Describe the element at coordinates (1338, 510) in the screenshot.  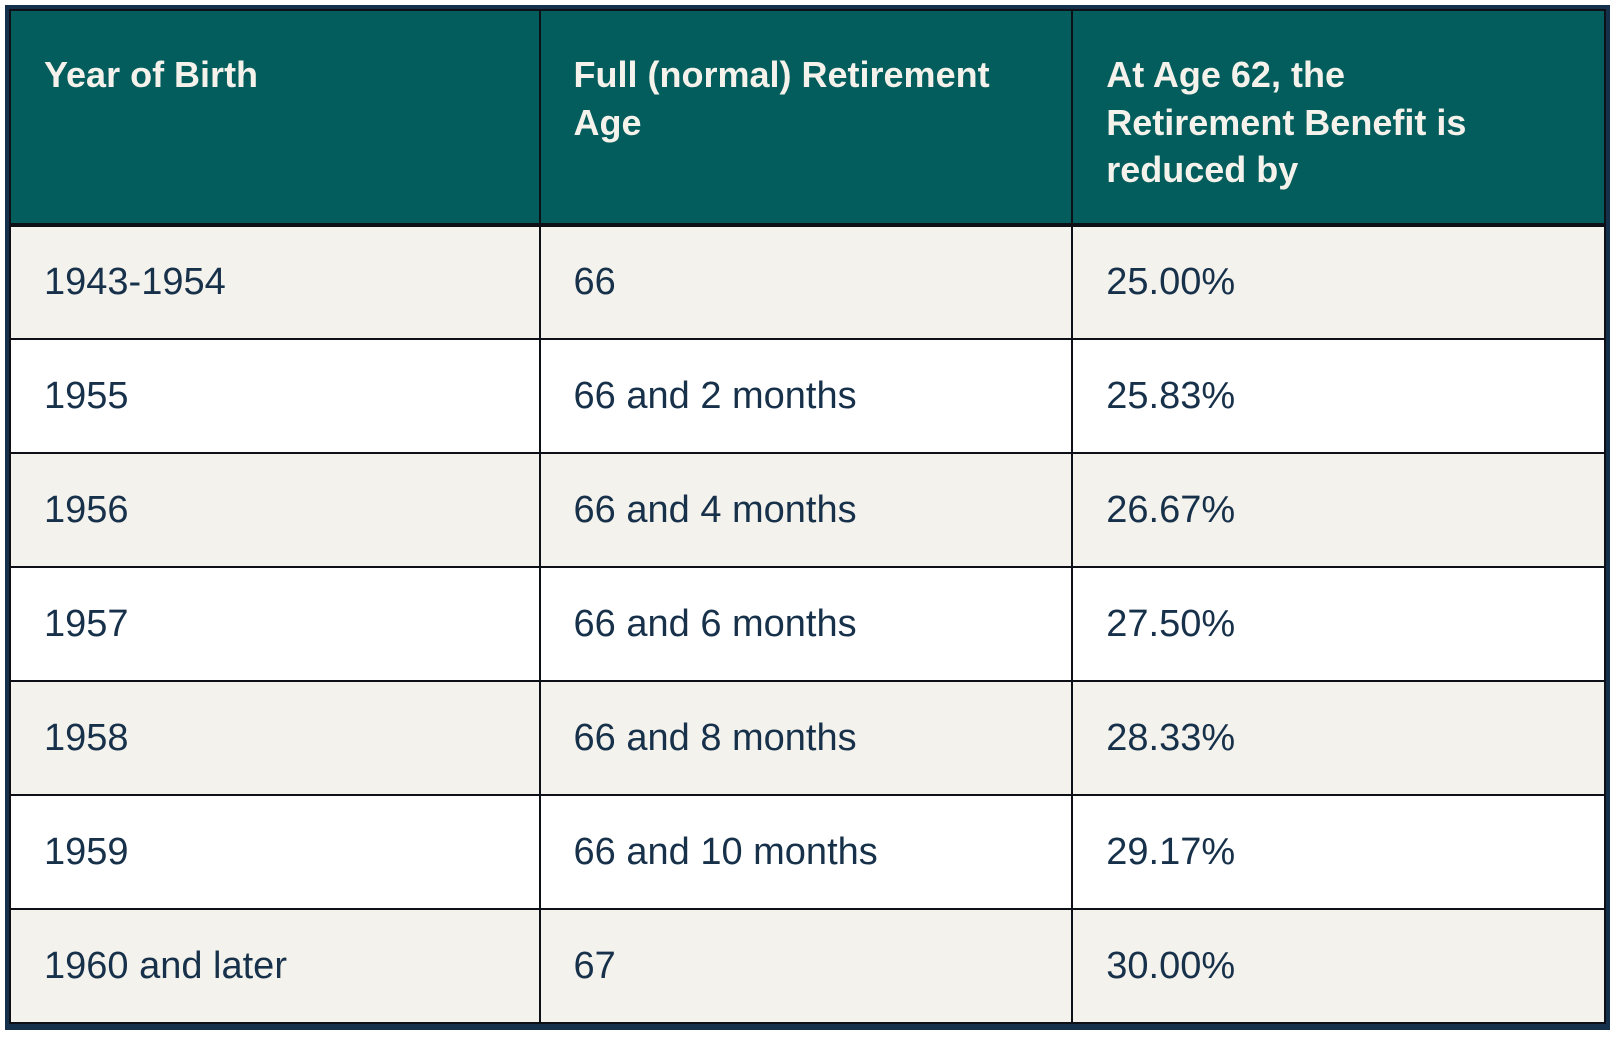
I see `cell-reduction-at-62: 26.67%` at that location.